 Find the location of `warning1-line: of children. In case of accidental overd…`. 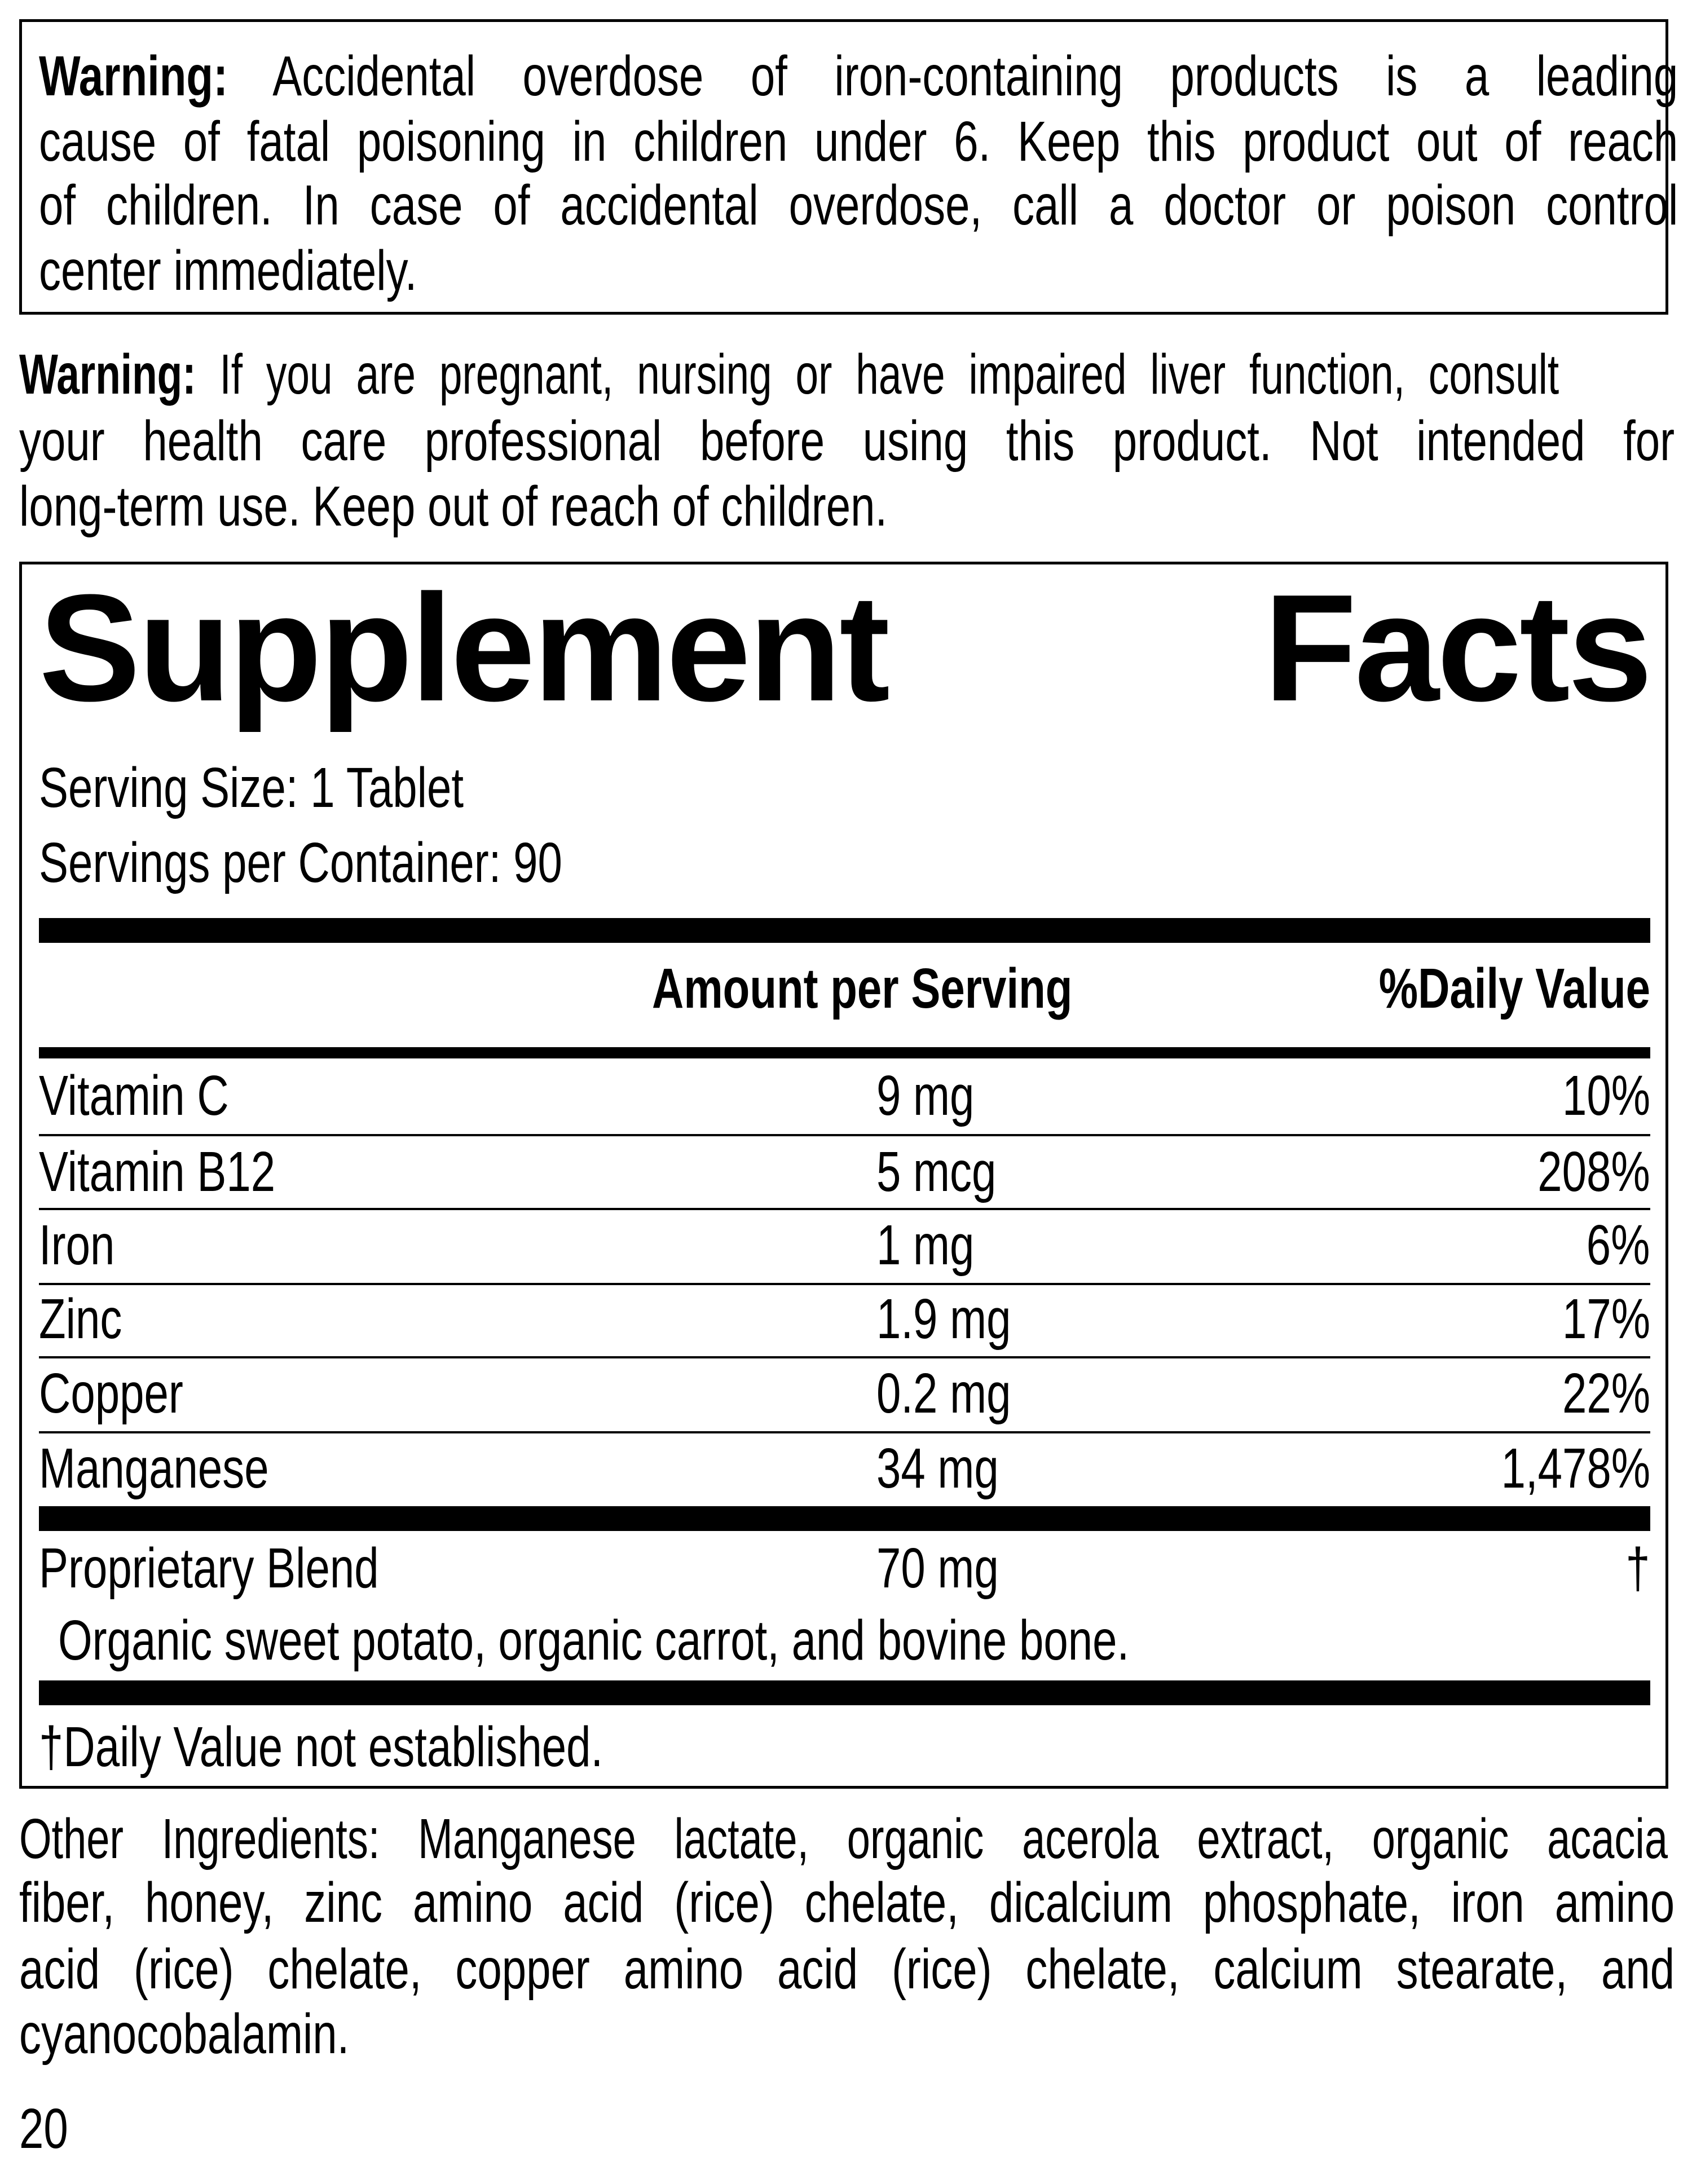

warning1-line: of children. In case of accidental overd… is located at coordinates (858, 205).